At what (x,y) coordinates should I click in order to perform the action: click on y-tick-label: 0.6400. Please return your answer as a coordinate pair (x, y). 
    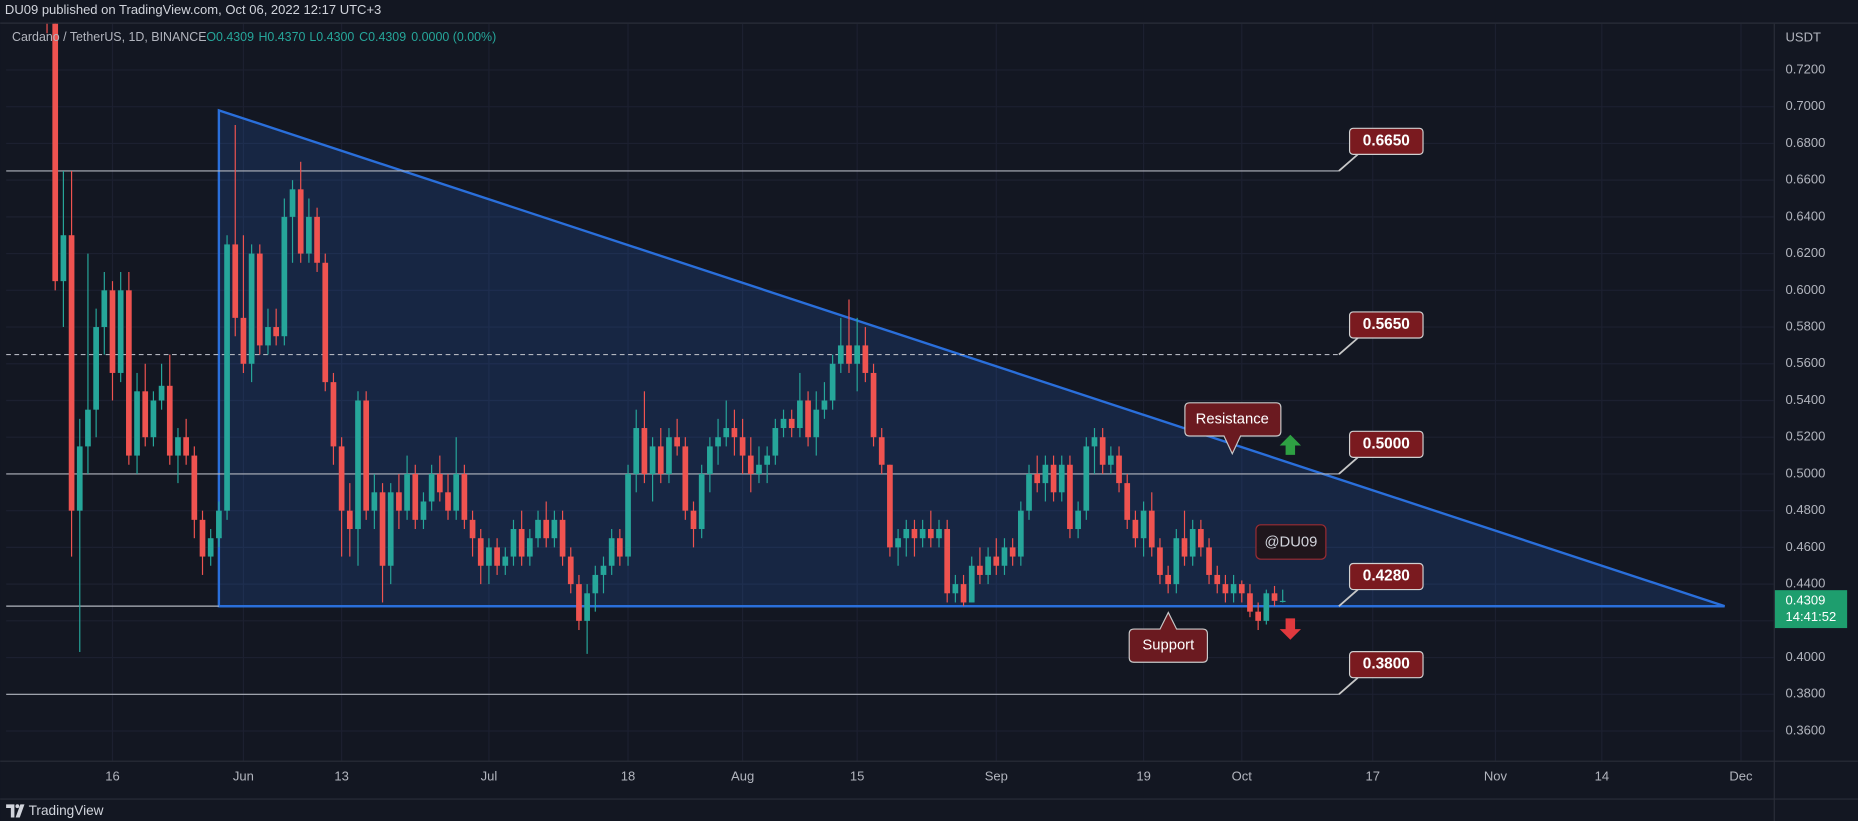
    Looking at the image, I should click on (1806, 215).